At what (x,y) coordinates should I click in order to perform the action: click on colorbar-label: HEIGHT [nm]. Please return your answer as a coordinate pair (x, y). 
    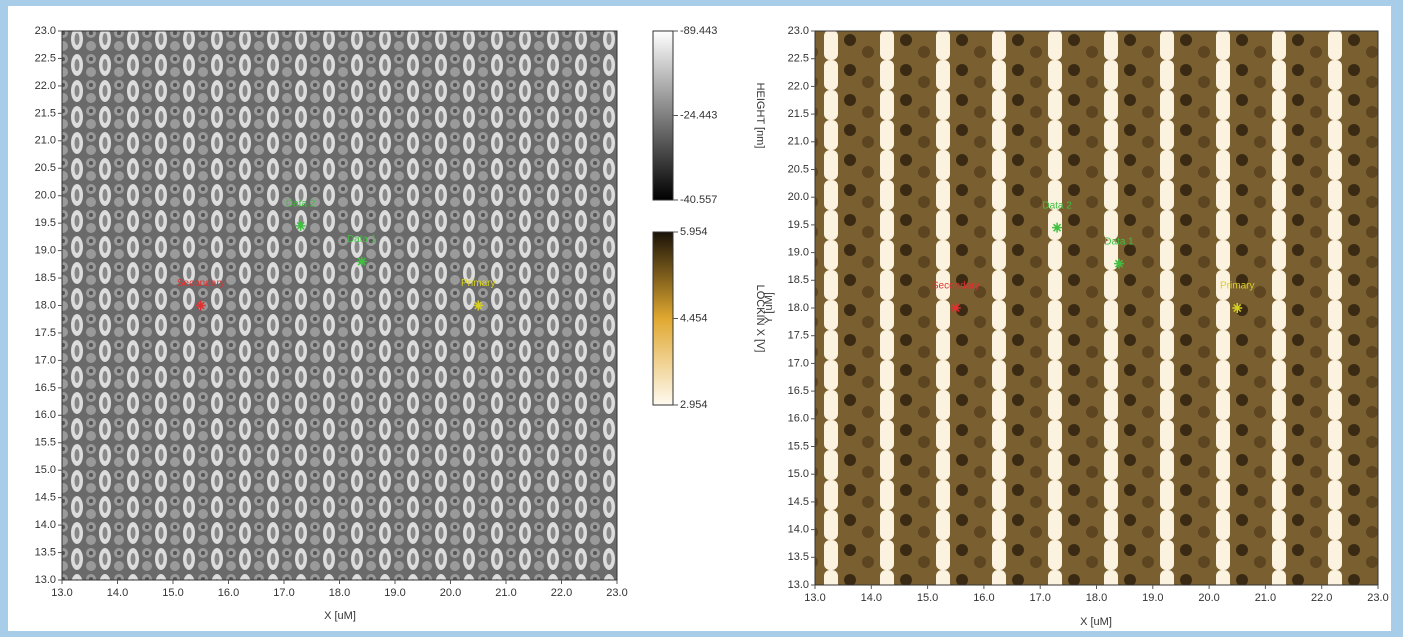
    Looking at the image, I should click on (760, 116).